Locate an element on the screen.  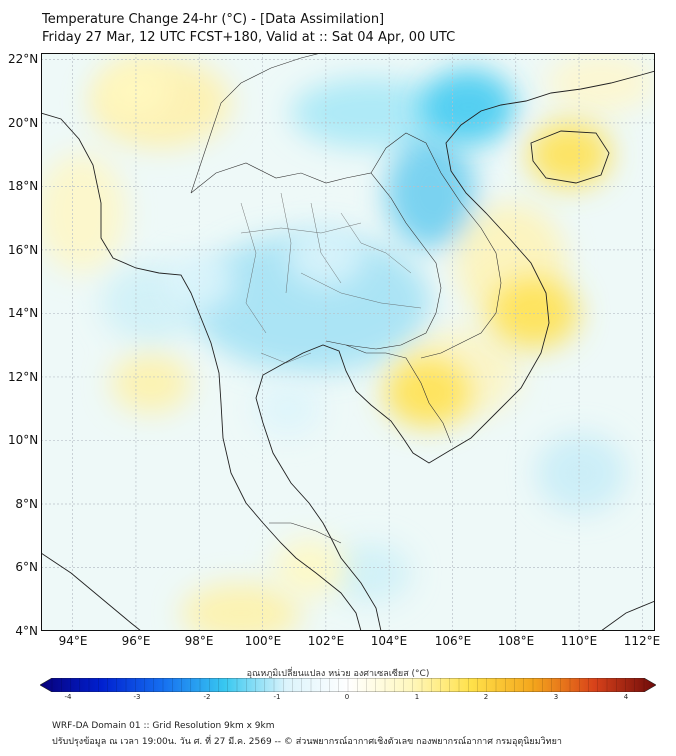
lon-tick-label: 98°E is located at coordinates (199, 641).